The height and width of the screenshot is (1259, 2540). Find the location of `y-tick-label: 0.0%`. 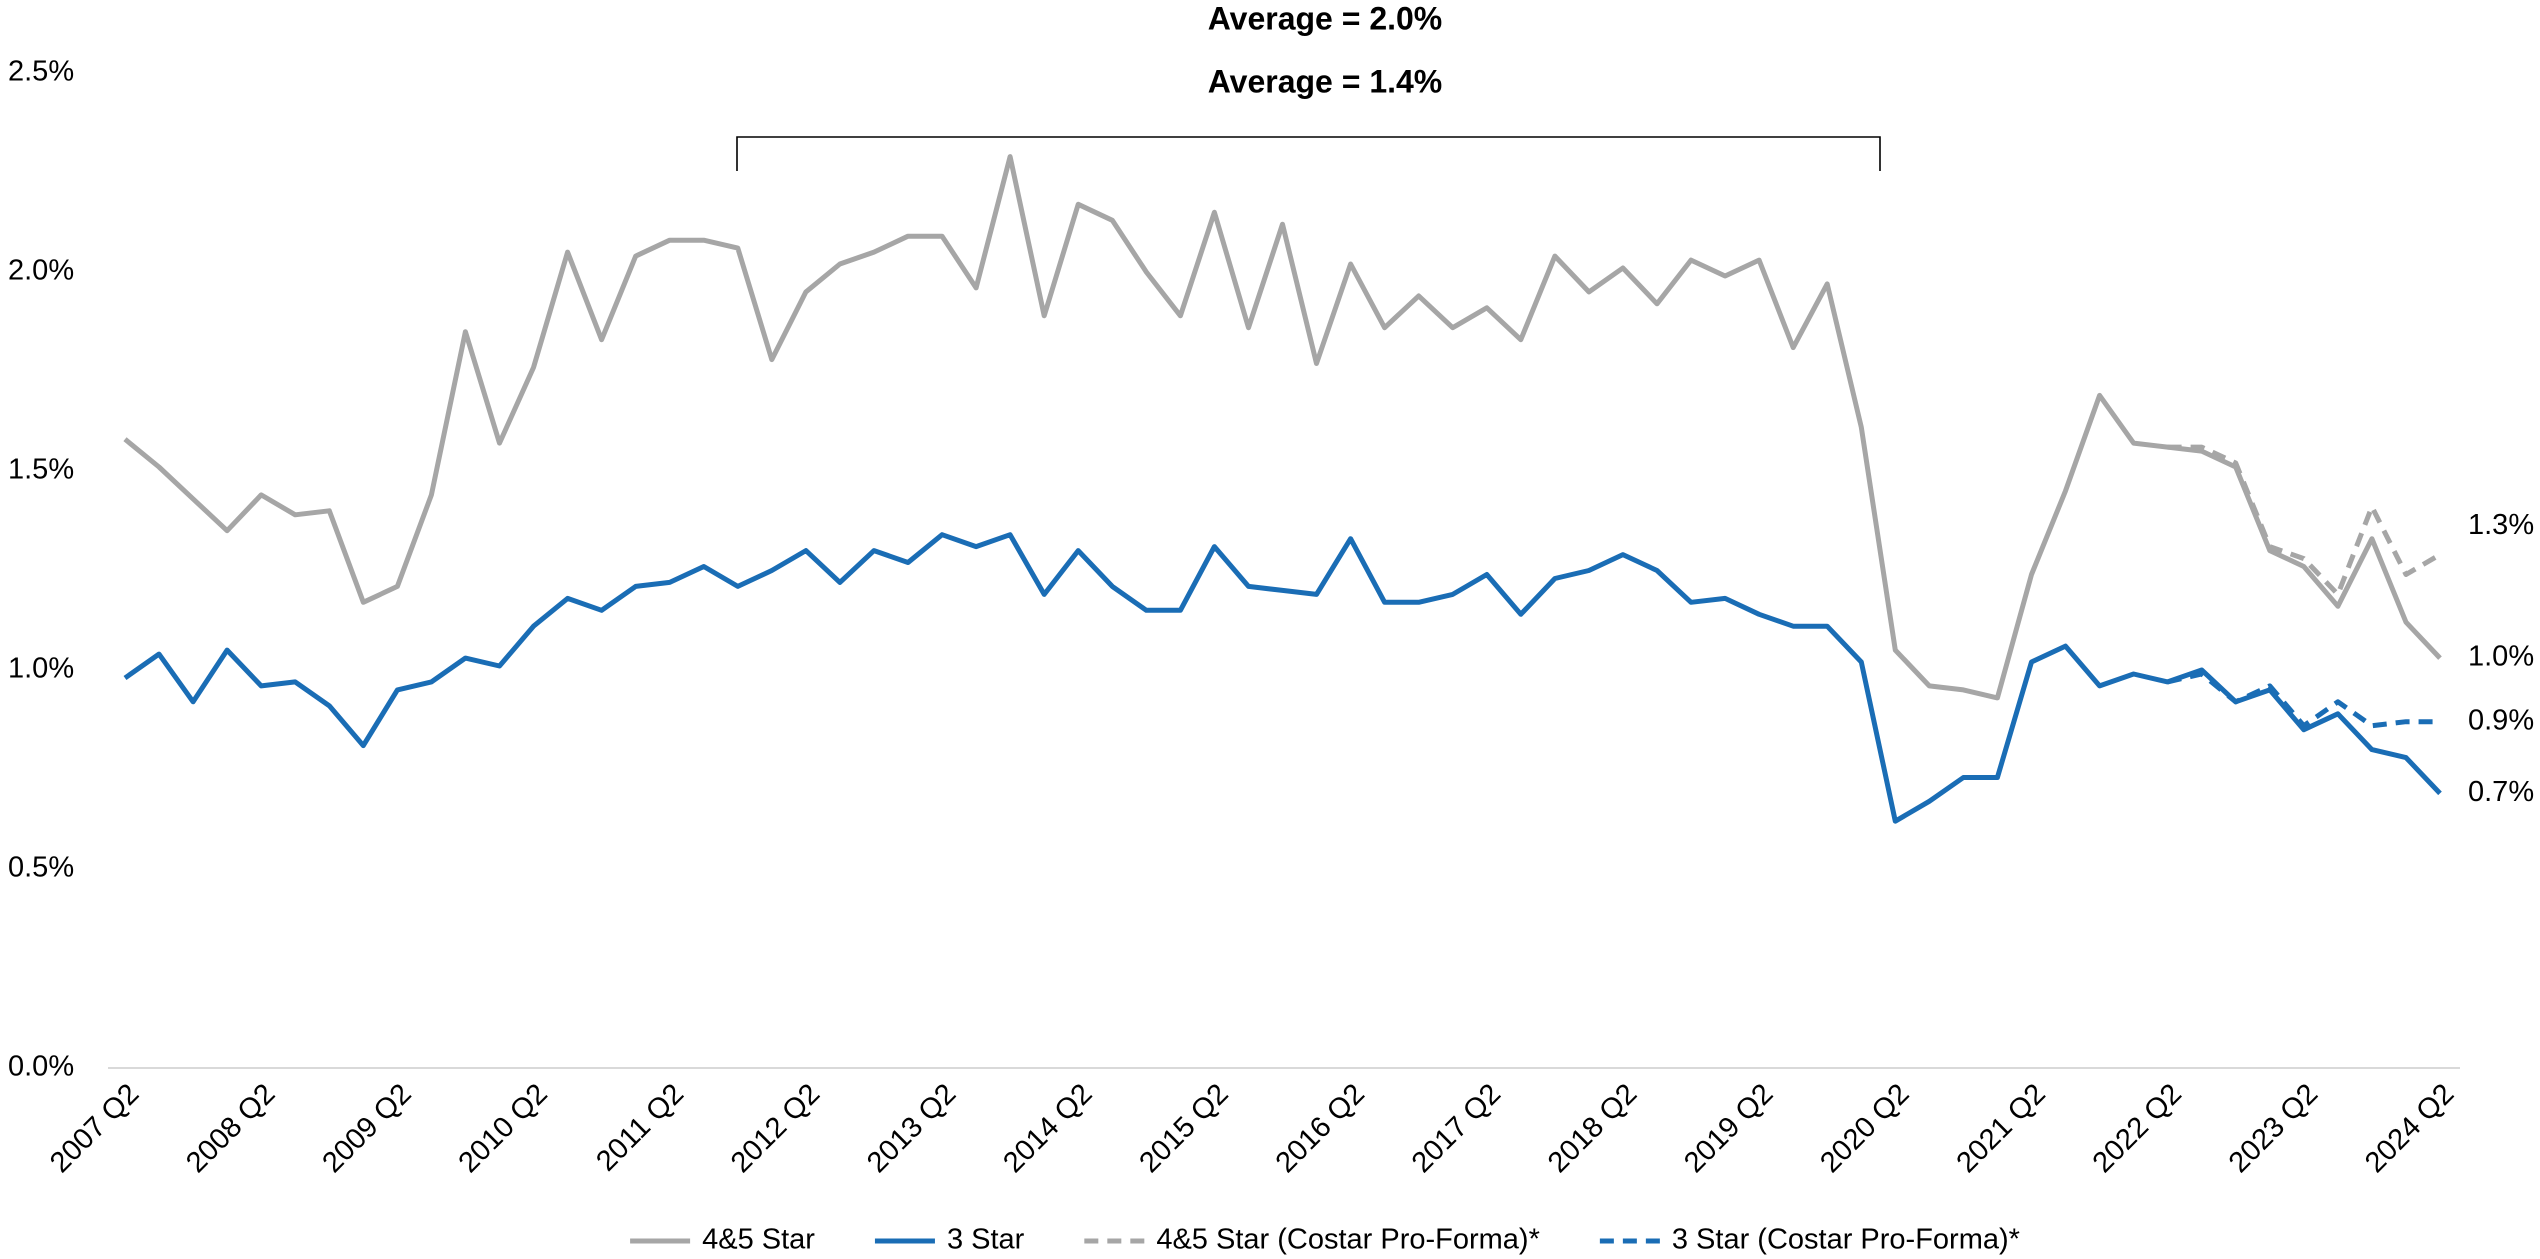

y-tick-label: 0.0% is located at coordinates (41, 1067).